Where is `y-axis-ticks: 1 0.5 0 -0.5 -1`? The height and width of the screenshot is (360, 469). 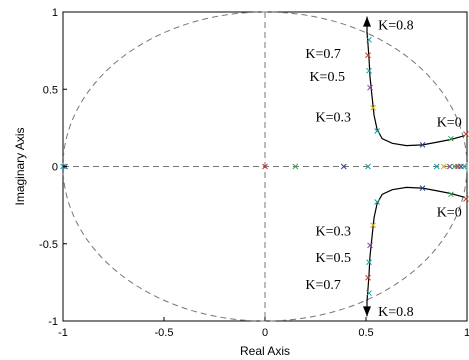
y-axis-ticks: 1 0.5 0 -0.5 -1 is located at coordinates (53, 167).